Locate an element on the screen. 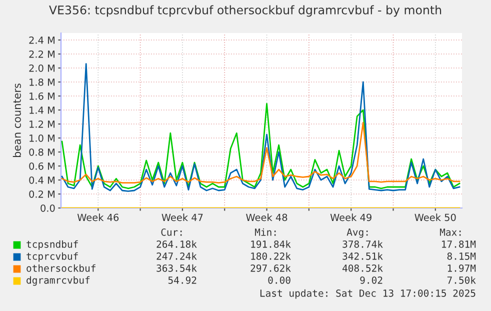 The image size is (491, 311). x-tick-label: Week 47 is located at coordinates (182, 218).